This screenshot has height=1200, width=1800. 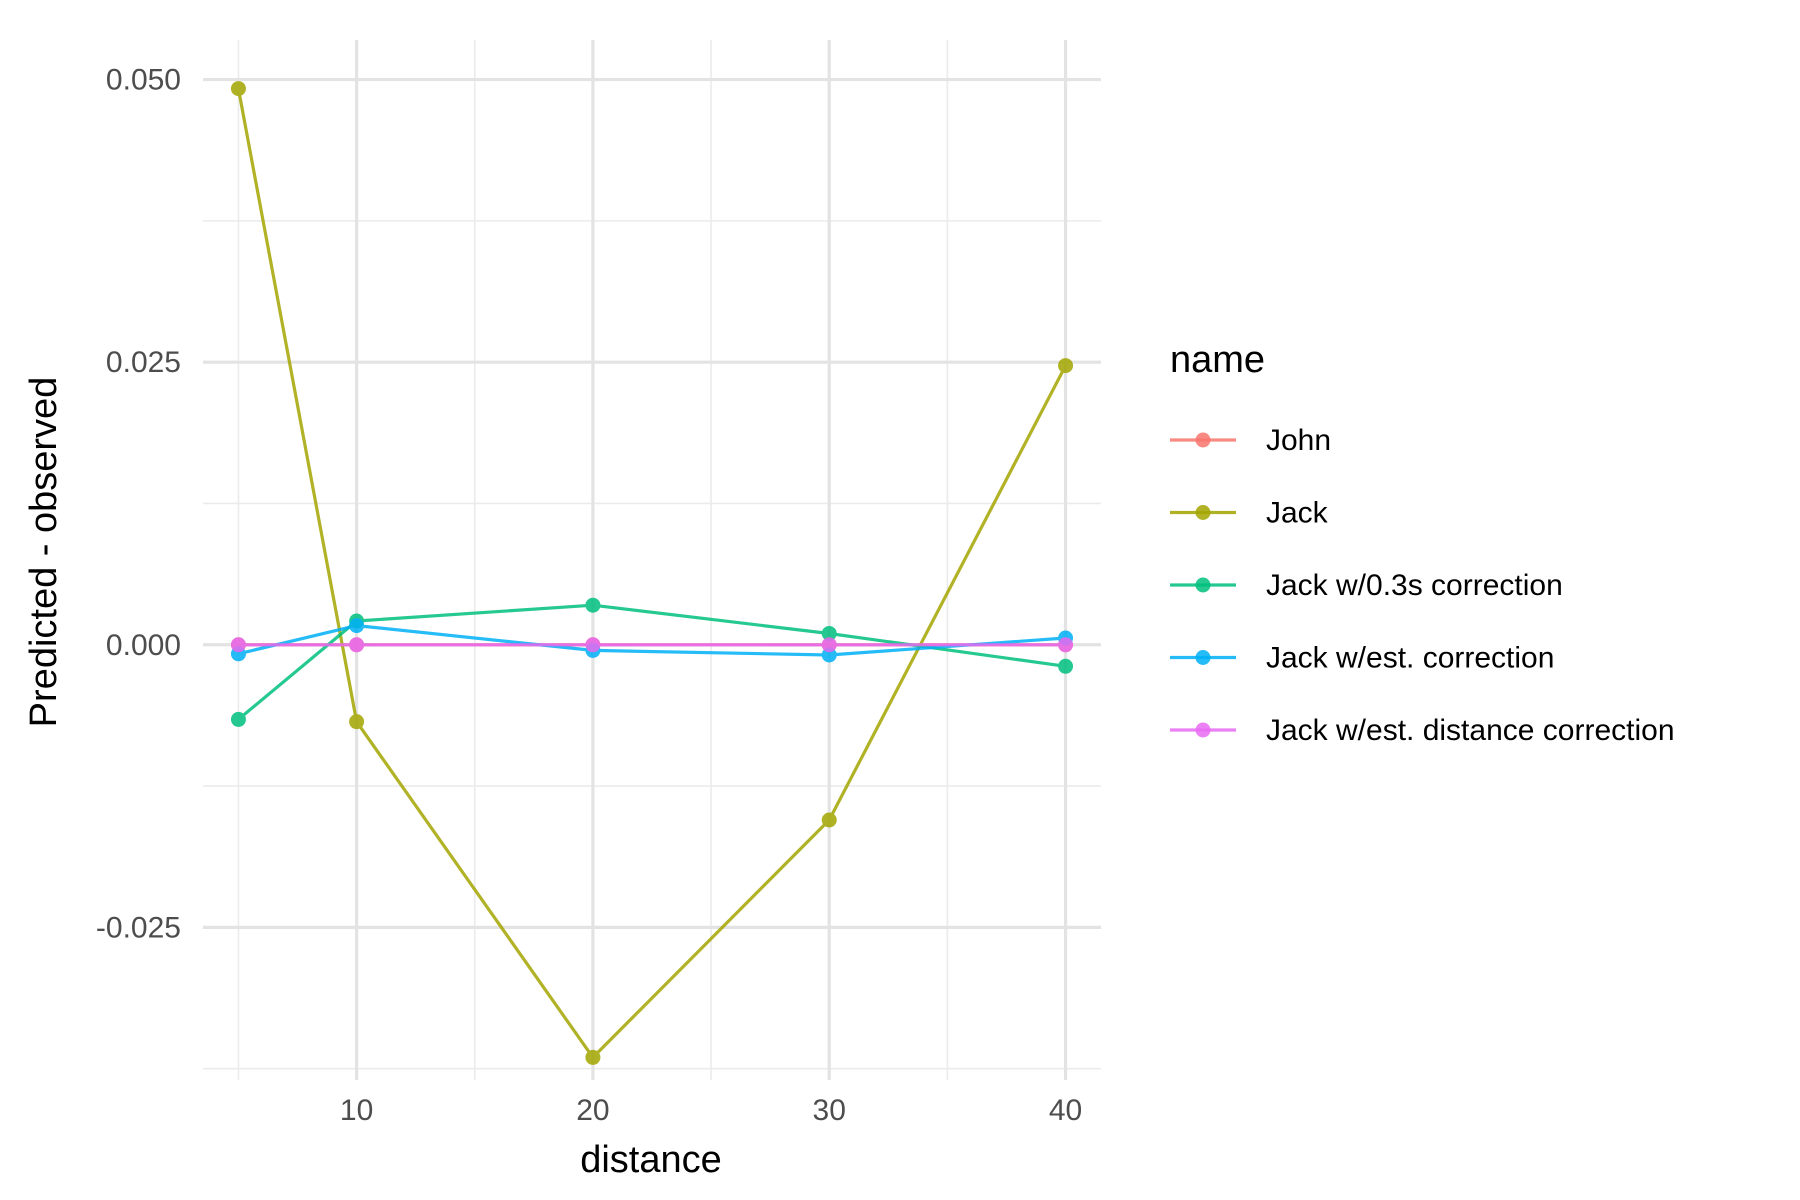 I want to click on legend-item: John, so click(x=1250, y=440).